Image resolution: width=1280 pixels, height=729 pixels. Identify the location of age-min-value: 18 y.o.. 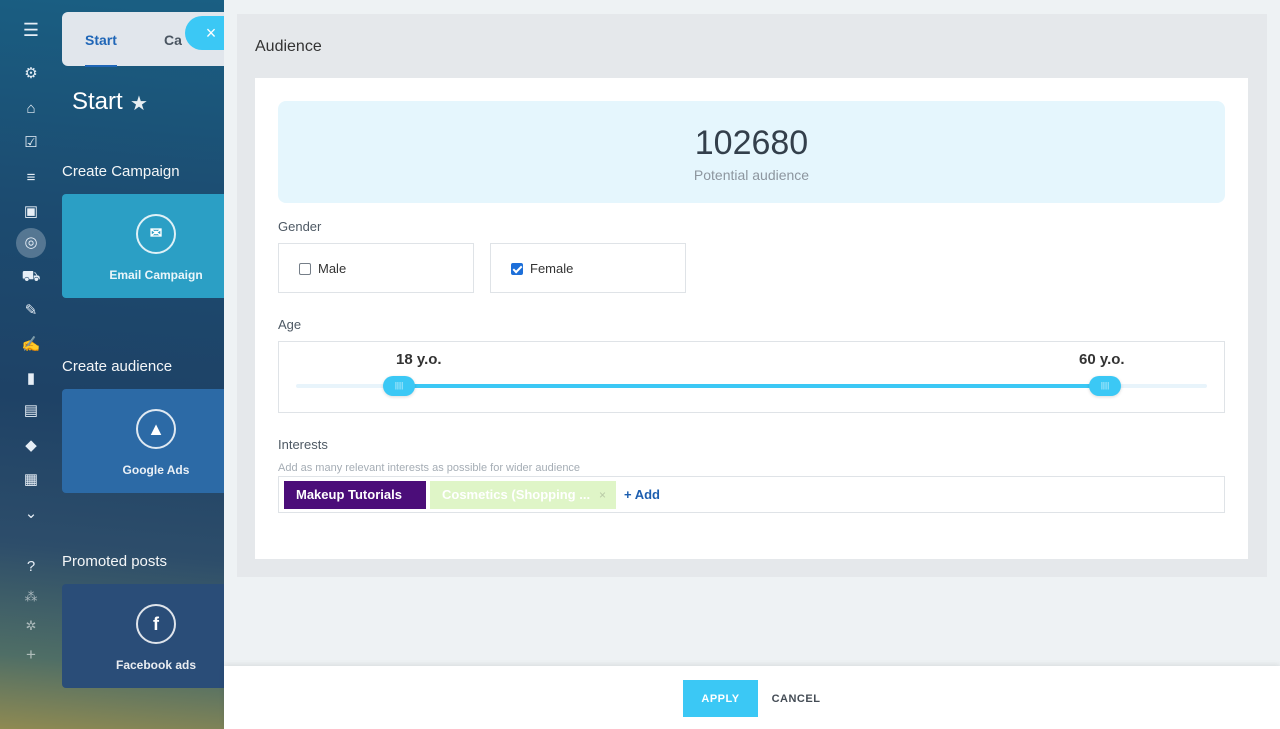
(419, 359).